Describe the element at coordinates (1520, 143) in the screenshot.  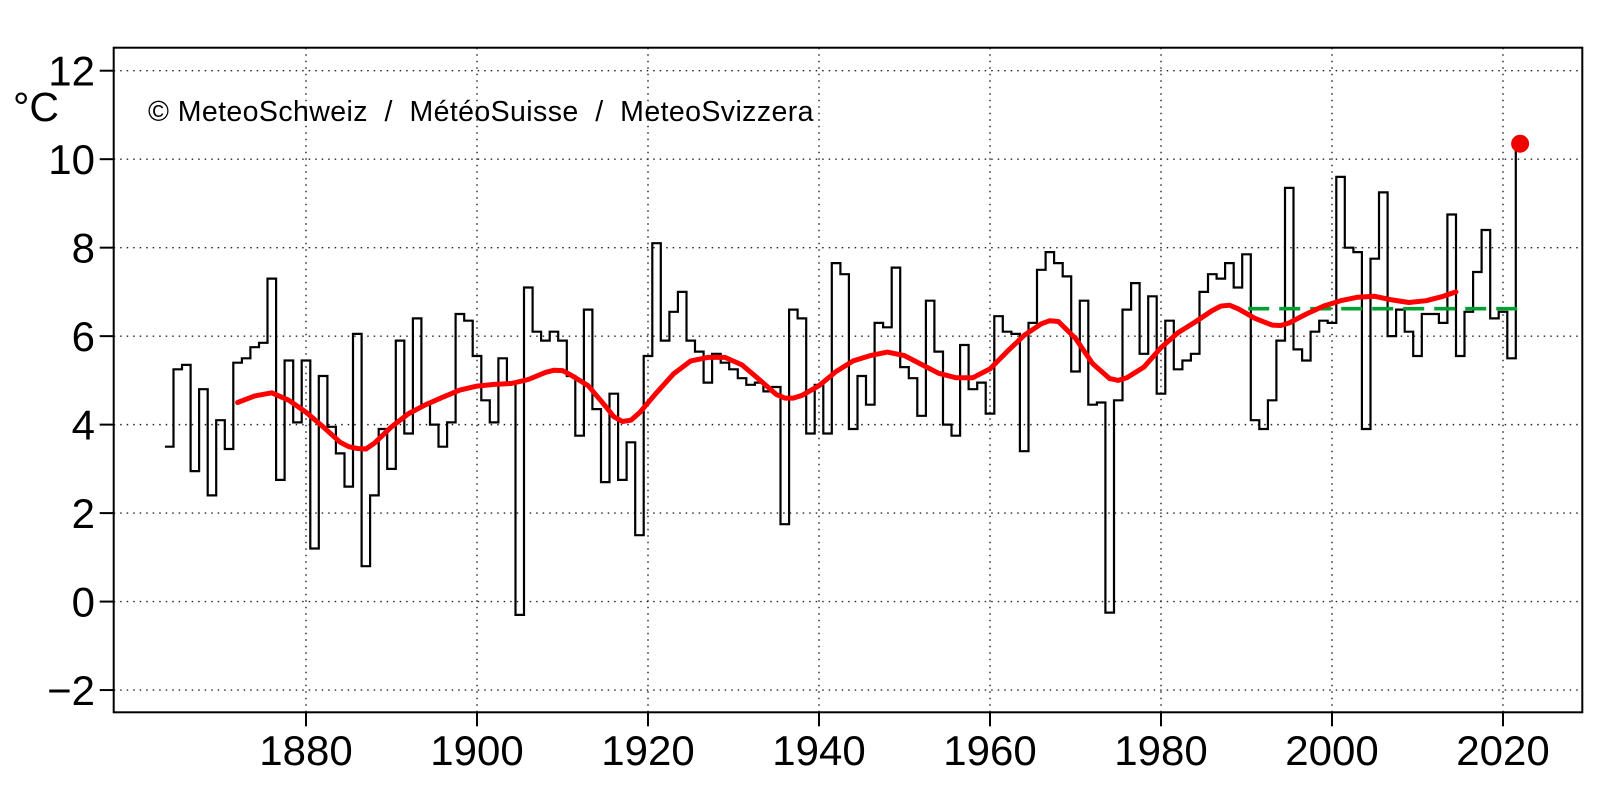
I see `record-year-dot` at that location.